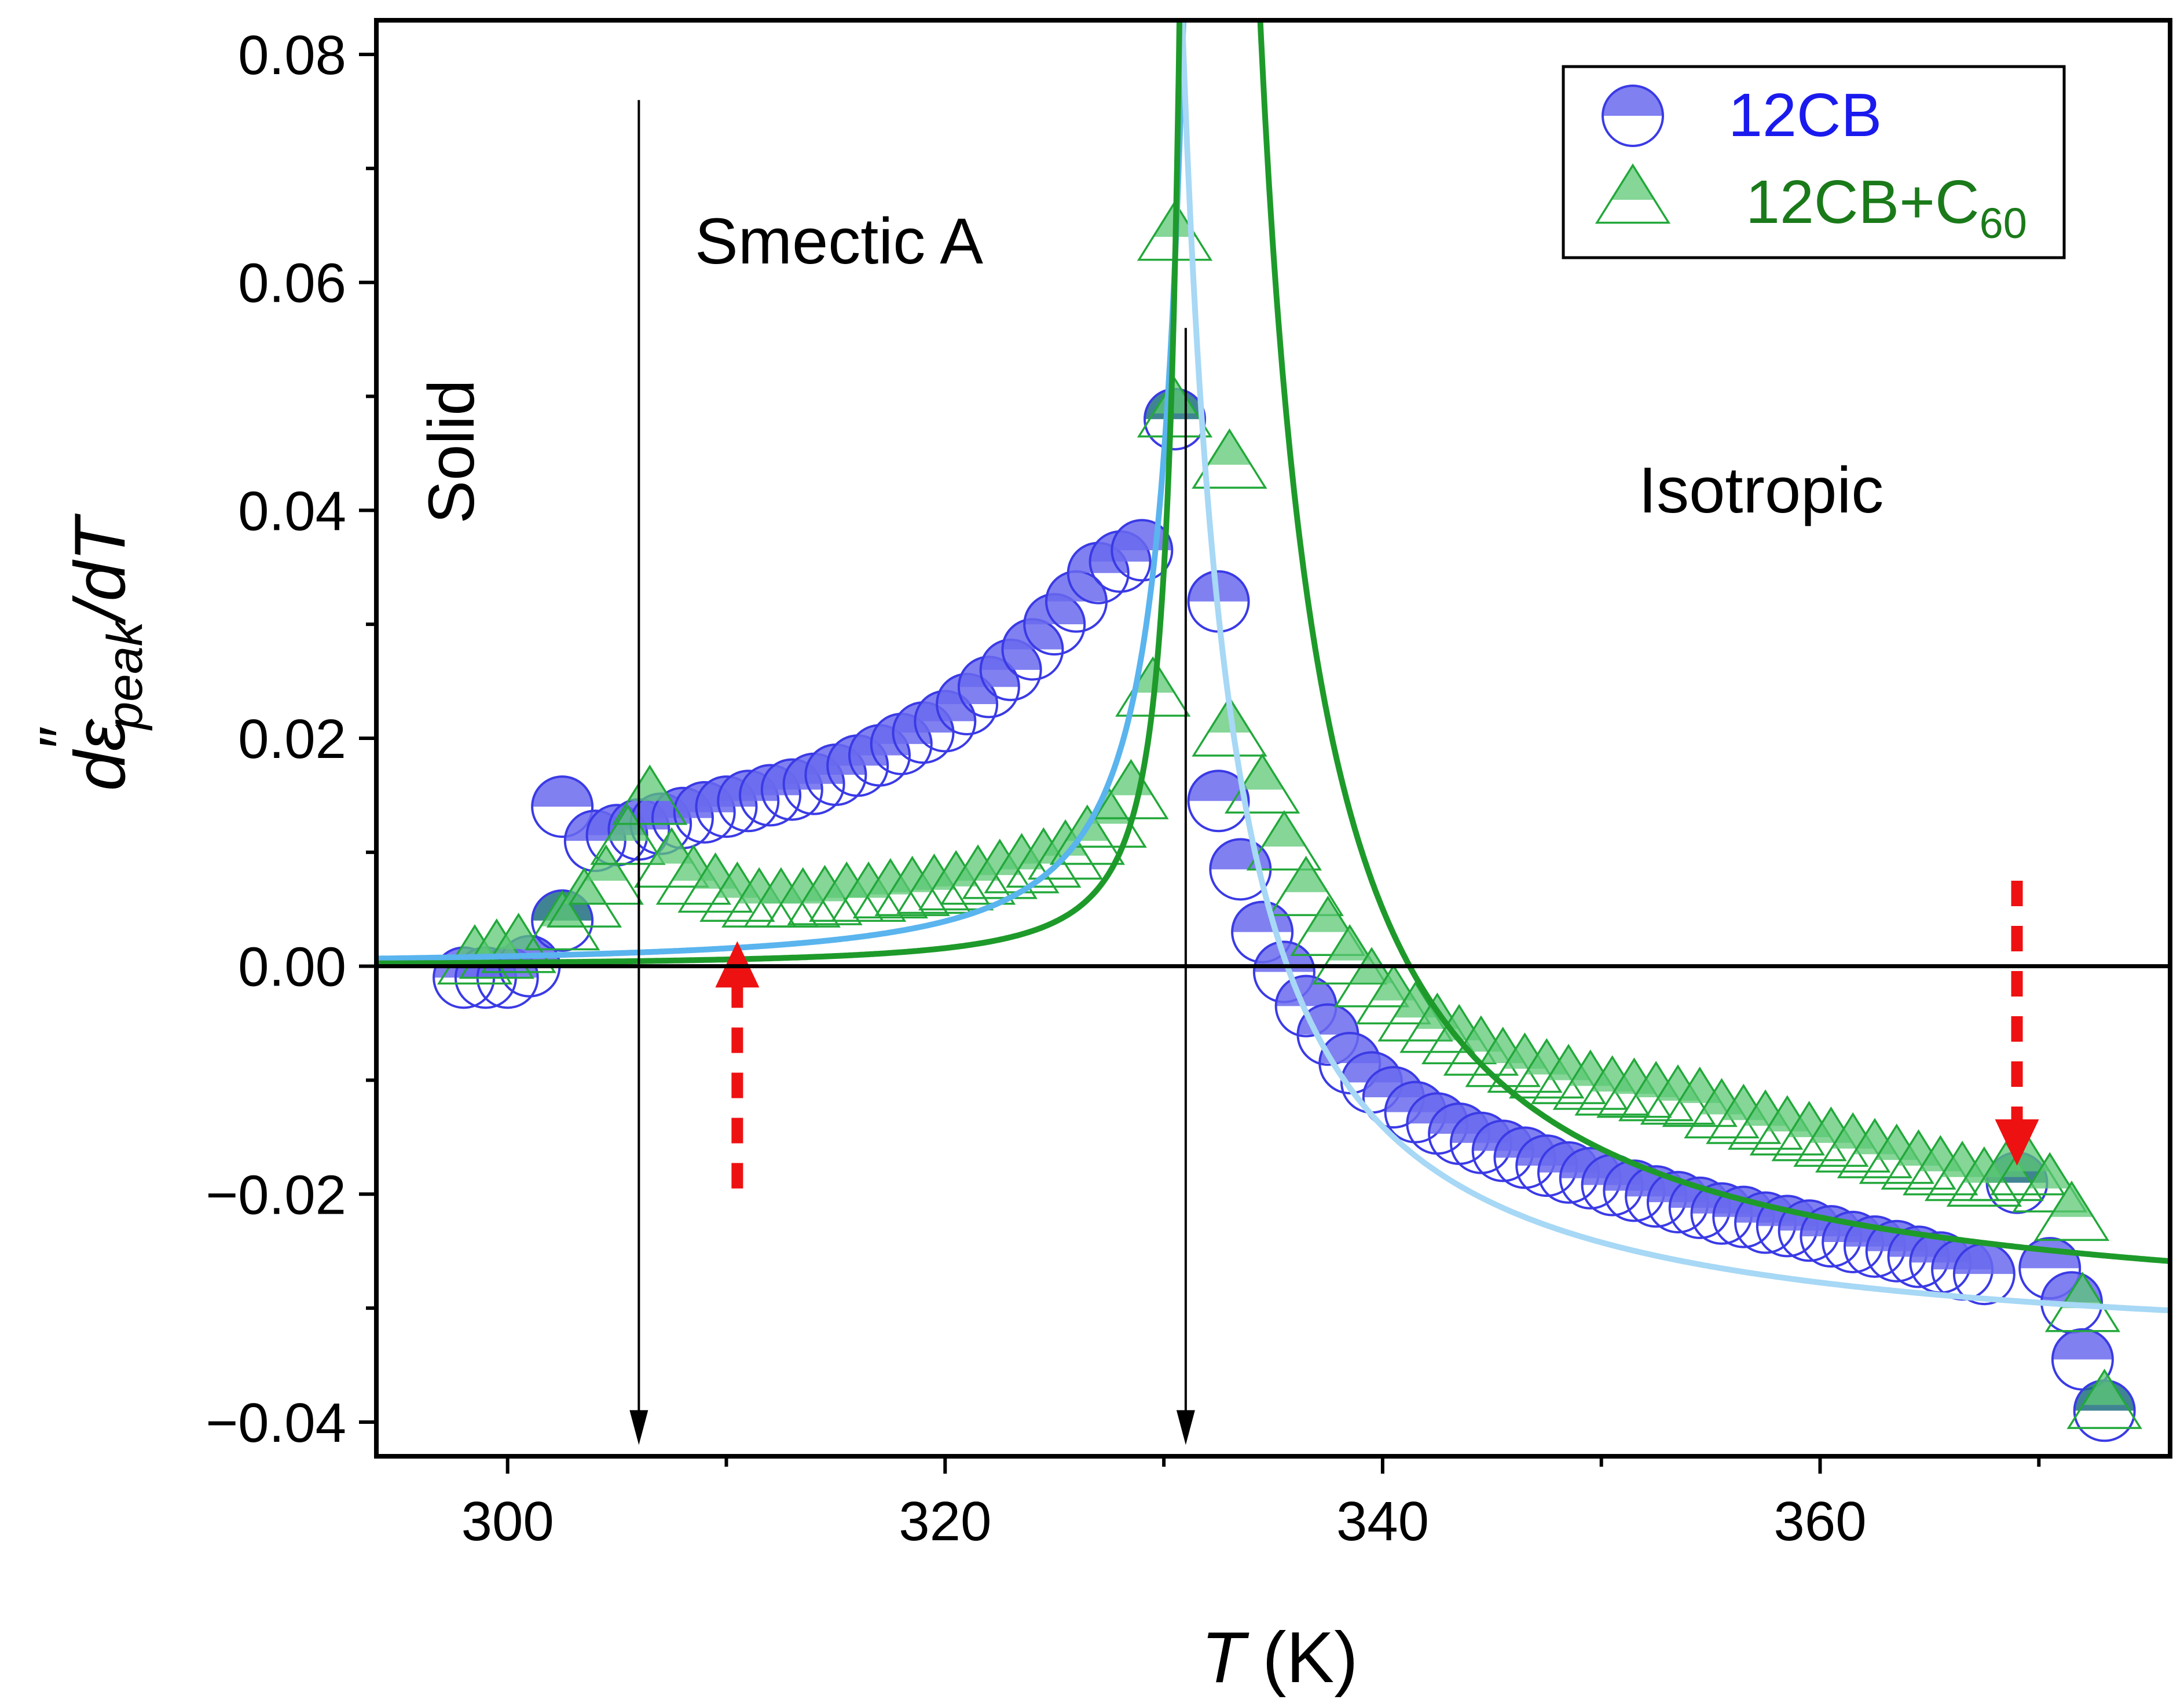 This screenshot has width=2184, height=1707. What do you see at coordinates (1863, 202) in the screenshot?
I see `legend-label-12cb-c60-main: 12CB+C` at bounding box center [1863, 202].